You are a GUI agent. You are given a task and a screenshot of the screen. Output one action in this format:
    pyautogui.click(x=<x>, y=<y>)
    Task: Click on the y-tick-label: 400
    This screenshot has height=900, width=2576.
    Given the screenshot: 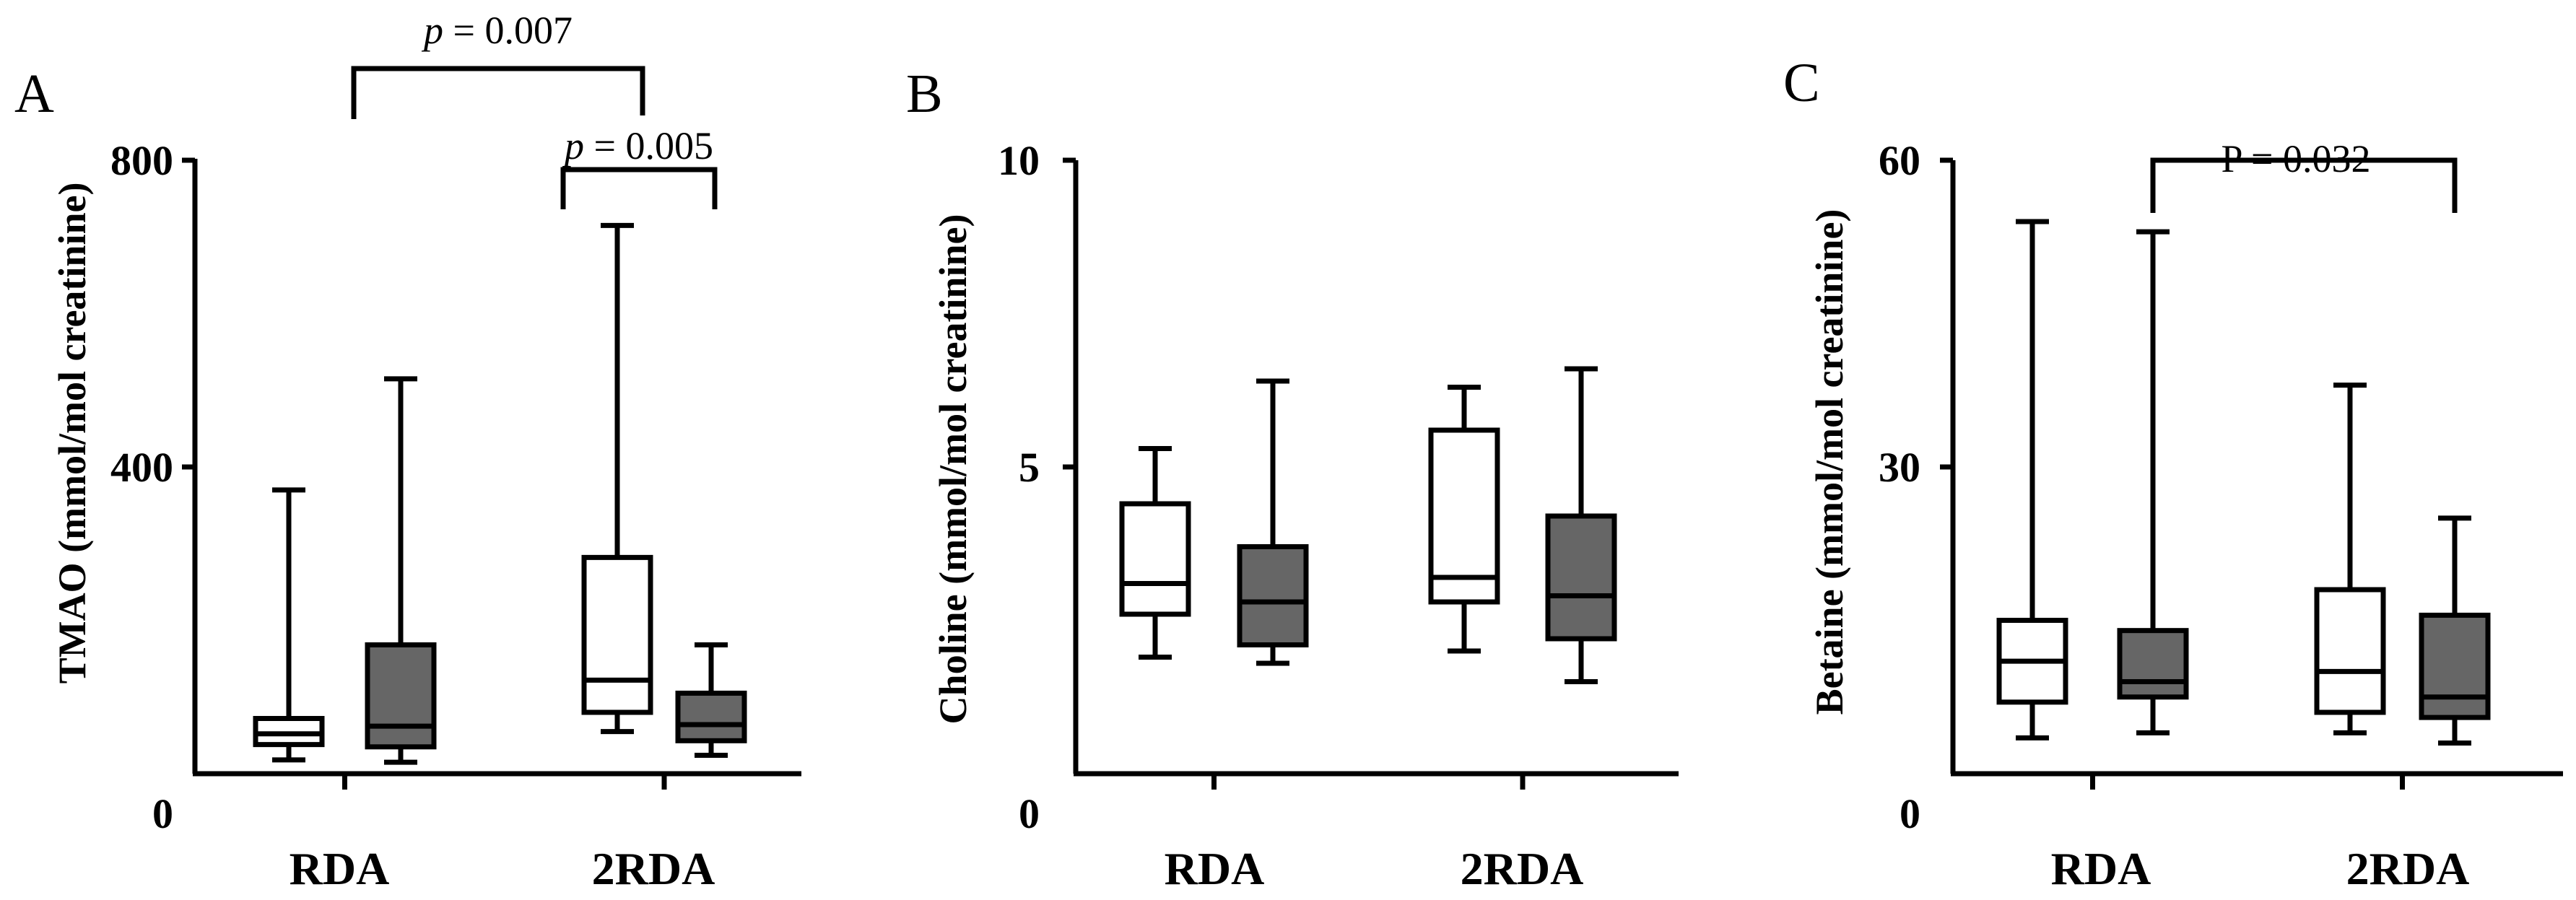 What is the action you would take?
    pyautogui.click(x=141, y=468)
    